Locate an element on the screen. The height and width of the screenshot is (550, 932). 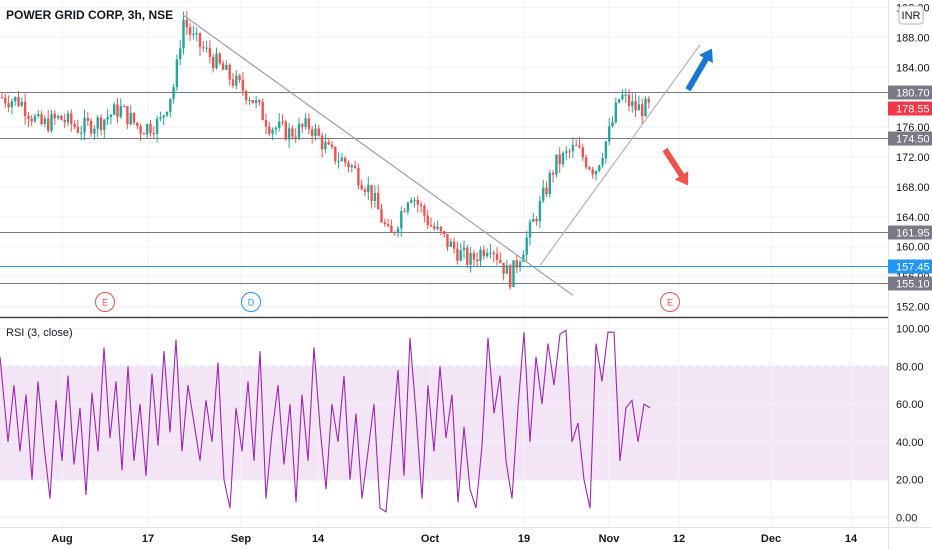
last-price-badge is located at coordinates (910, 108).